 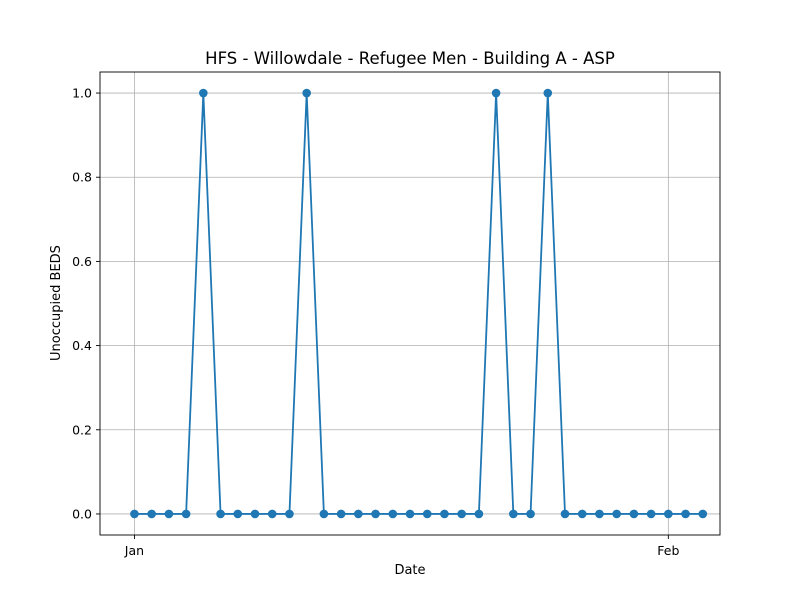 I want to click on y-tick-label: 0.8, so click(x=82, y=177).